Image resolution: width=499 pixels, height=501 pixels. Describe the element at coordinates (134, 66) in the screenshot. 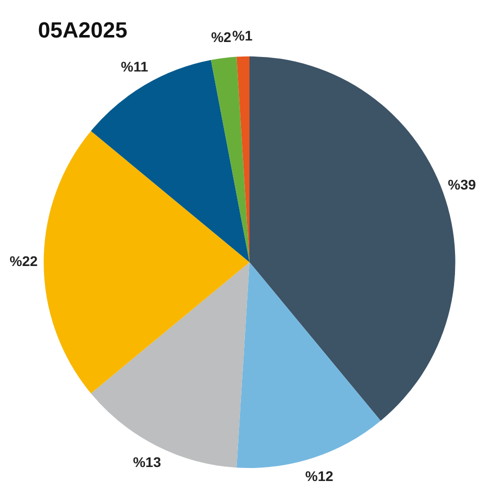

I see `data-label: %11` at that location.